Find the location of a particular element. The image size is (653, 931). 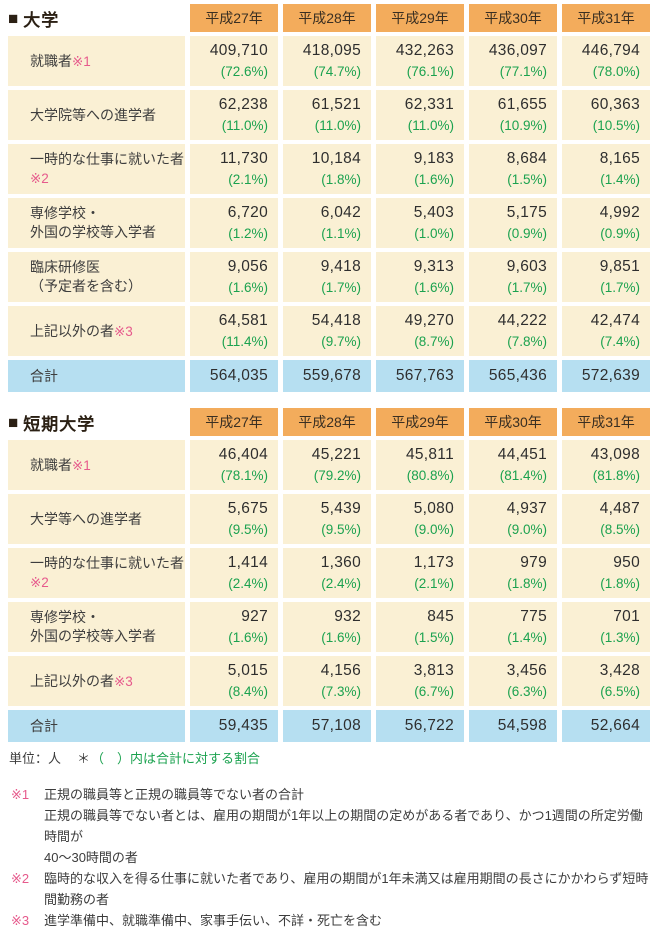

cell-percent: (78.0%) is located at coordinates (616, 71).